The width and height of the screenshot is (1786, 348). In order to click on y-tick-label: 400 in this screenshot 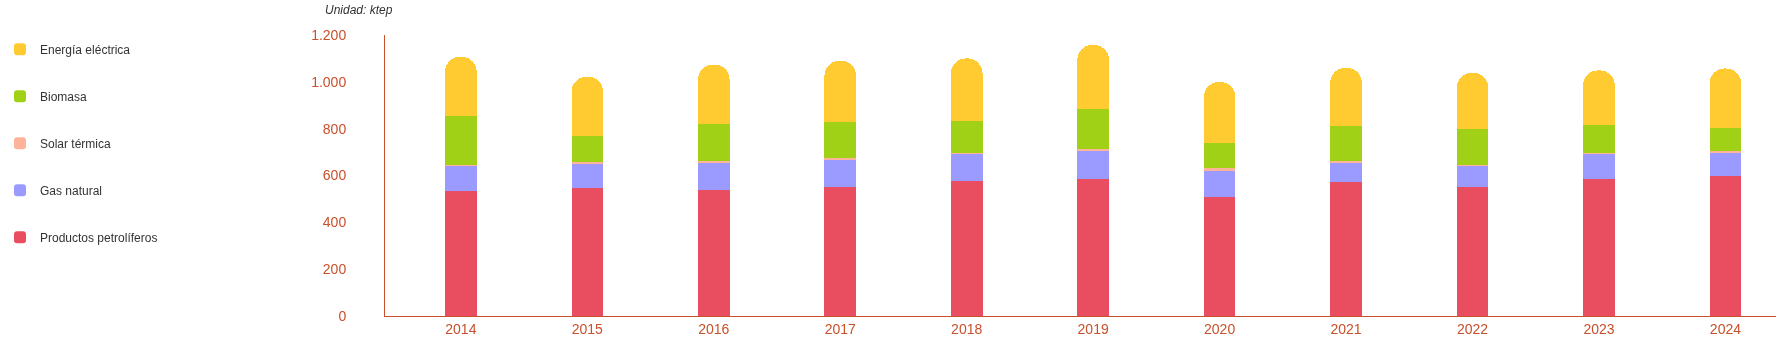, I will do `click(334, 222)`.